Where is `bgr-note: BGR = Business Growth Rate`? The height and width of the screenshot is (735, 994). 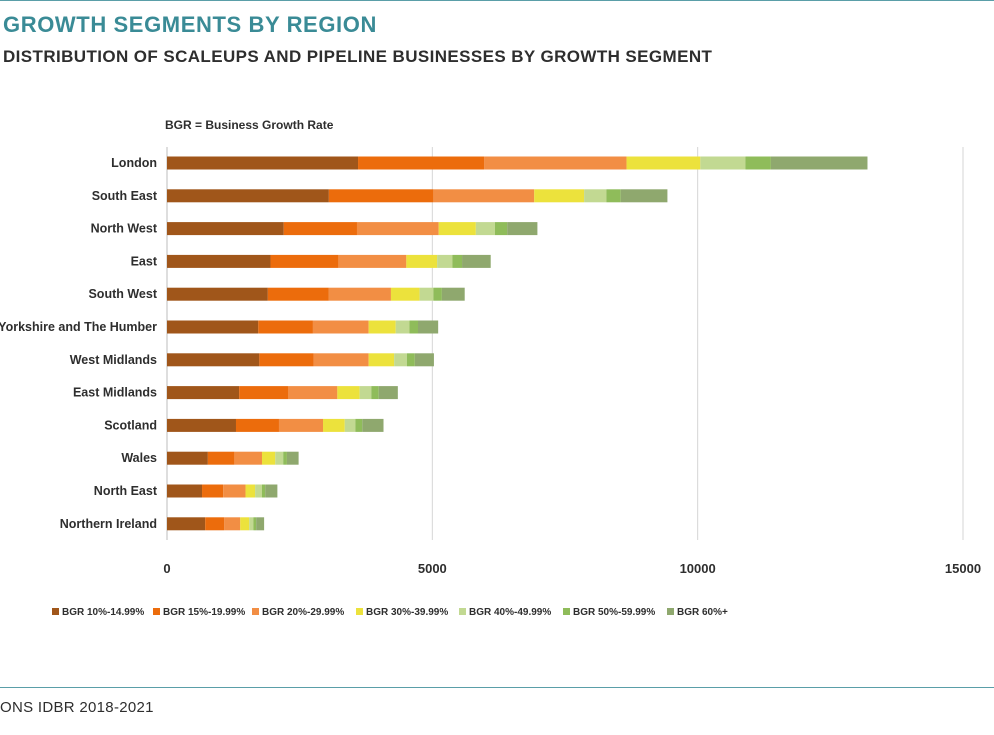 bgr-note: BGR = Business Growth Rate is located at coordinates (249, 125).